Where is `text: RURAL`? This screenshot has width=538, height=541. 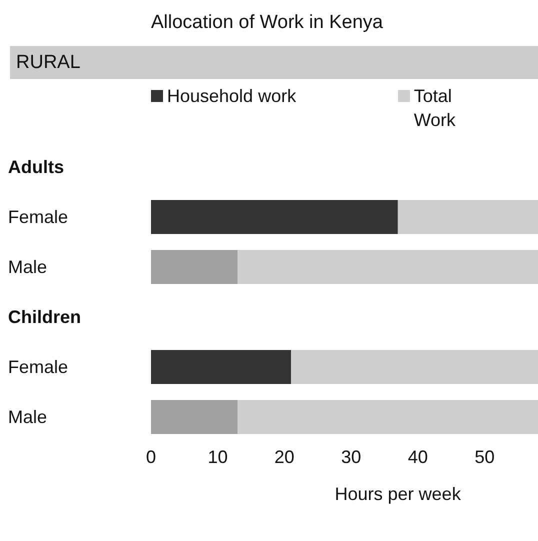
text: RURAL is located at coordinates (274, 62).